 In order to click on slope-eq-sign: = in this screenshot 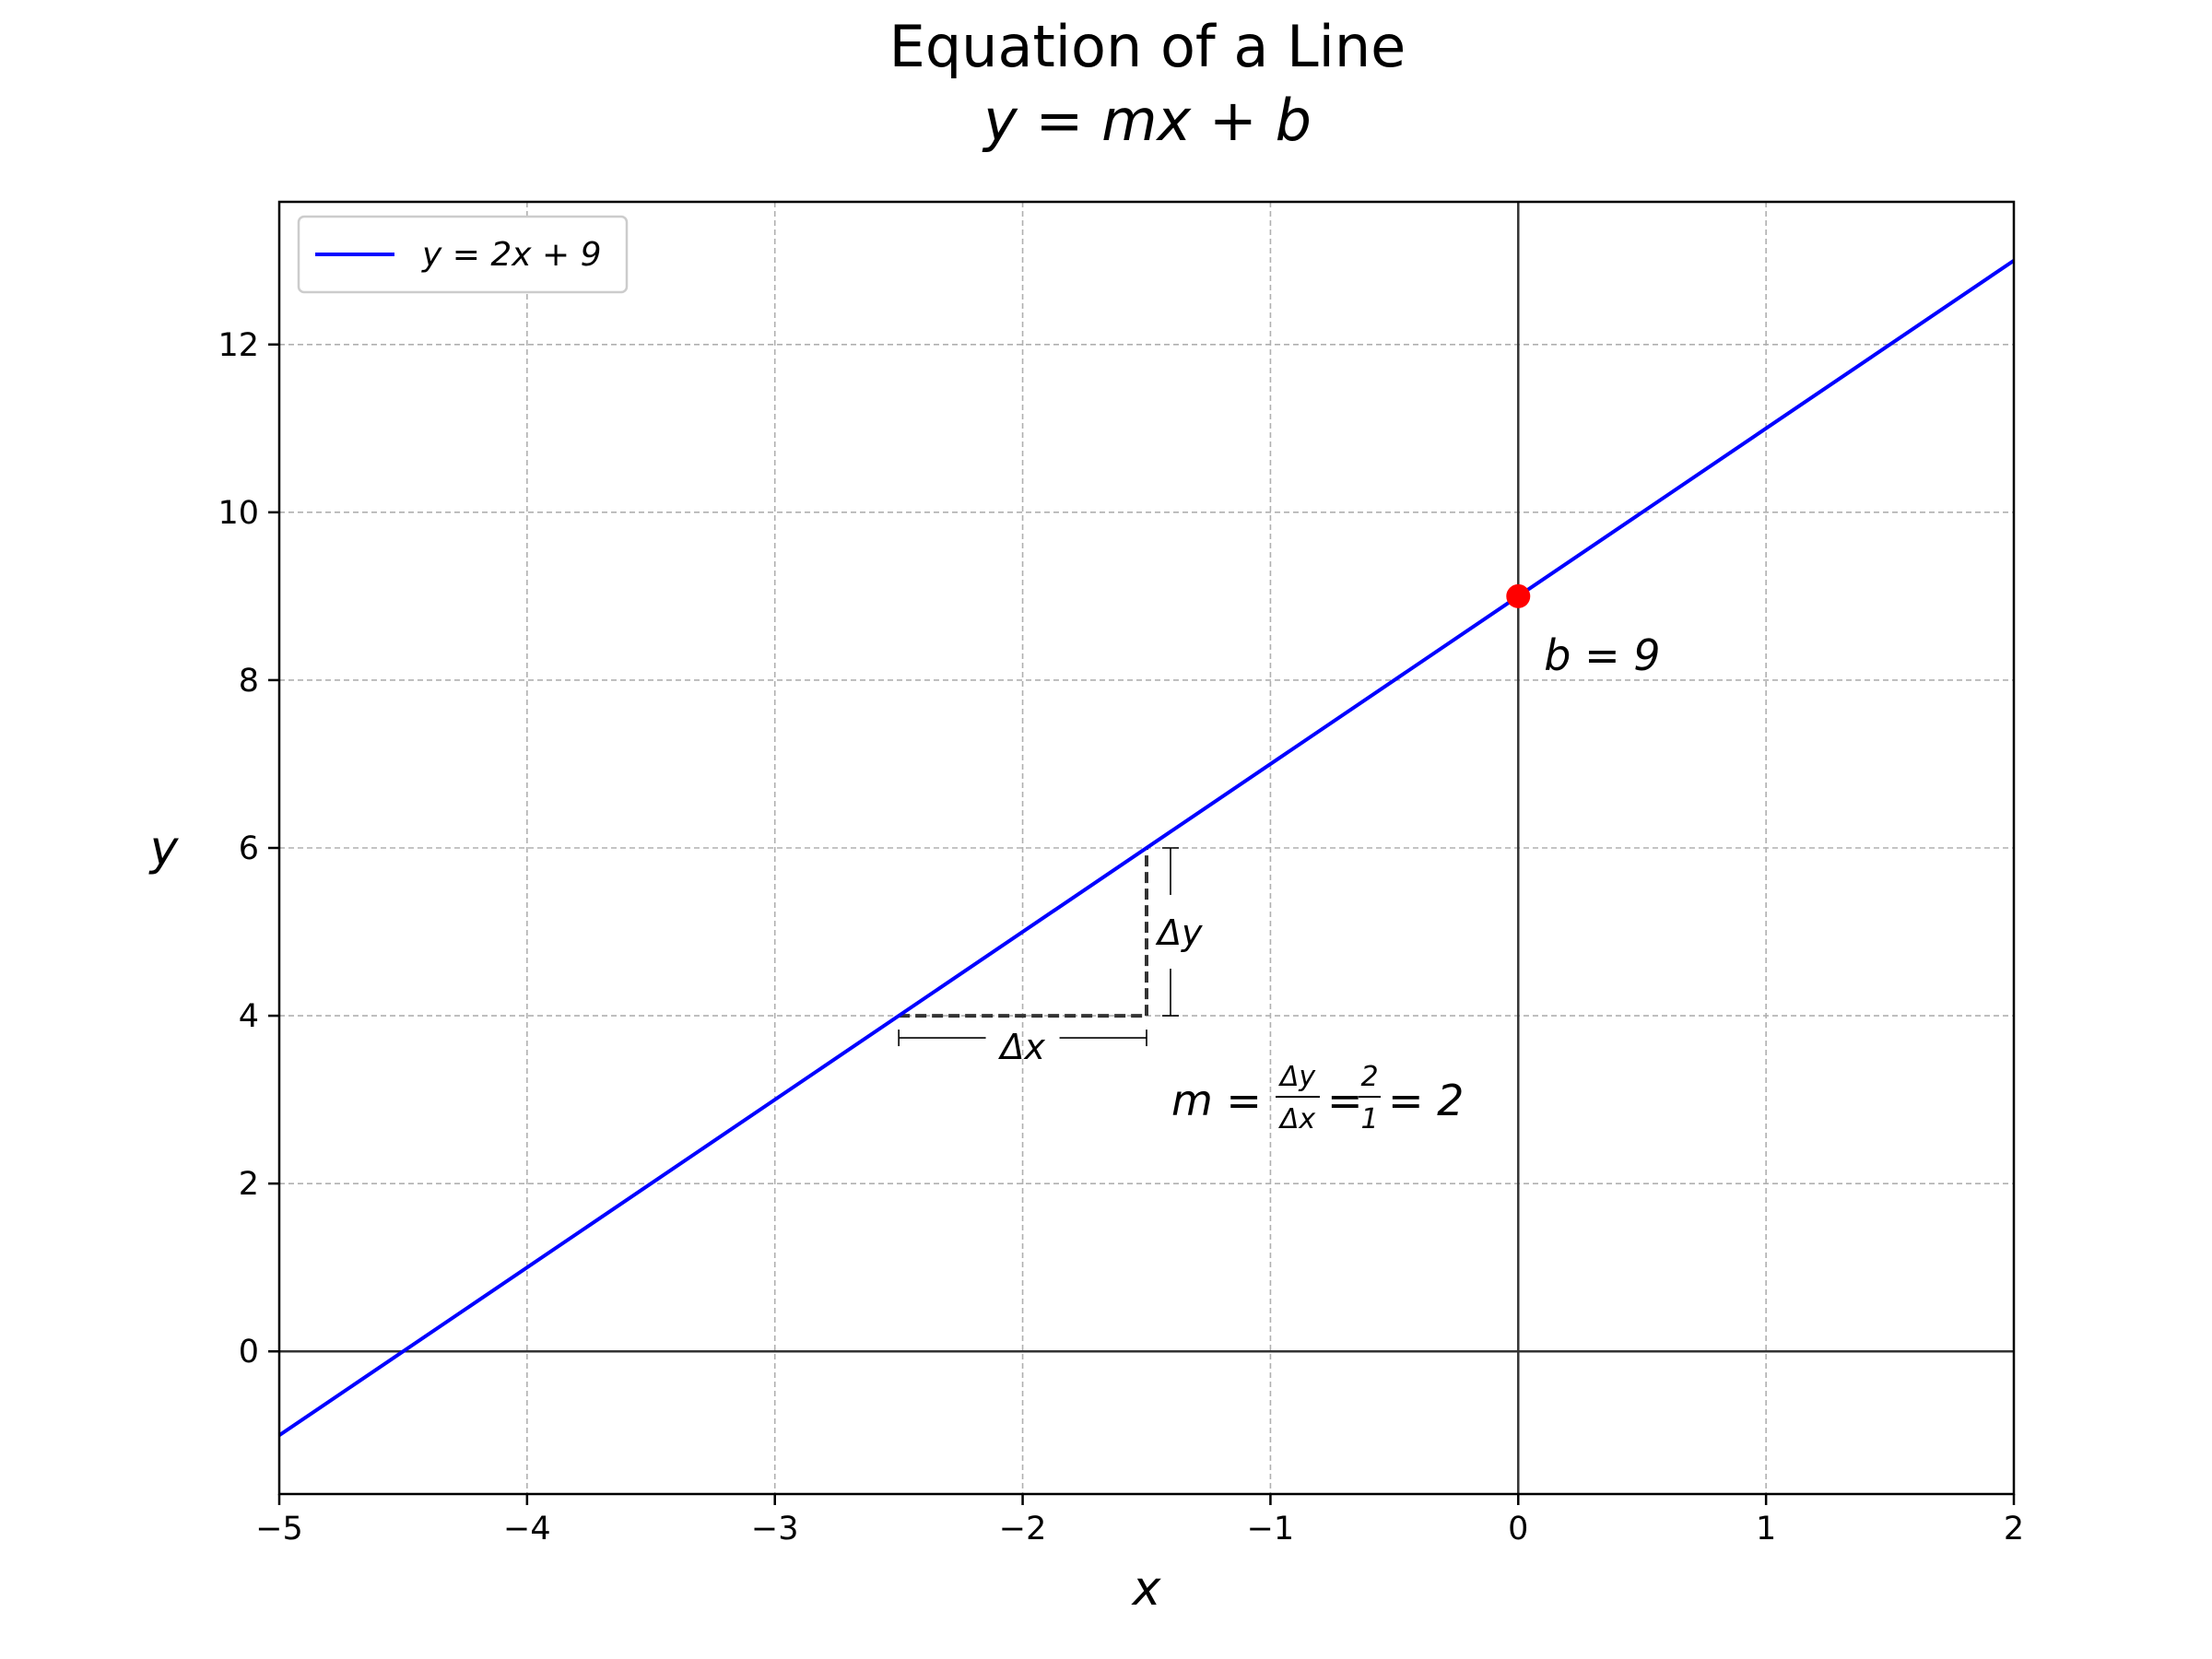, I will do `click(1345, 1100)`.